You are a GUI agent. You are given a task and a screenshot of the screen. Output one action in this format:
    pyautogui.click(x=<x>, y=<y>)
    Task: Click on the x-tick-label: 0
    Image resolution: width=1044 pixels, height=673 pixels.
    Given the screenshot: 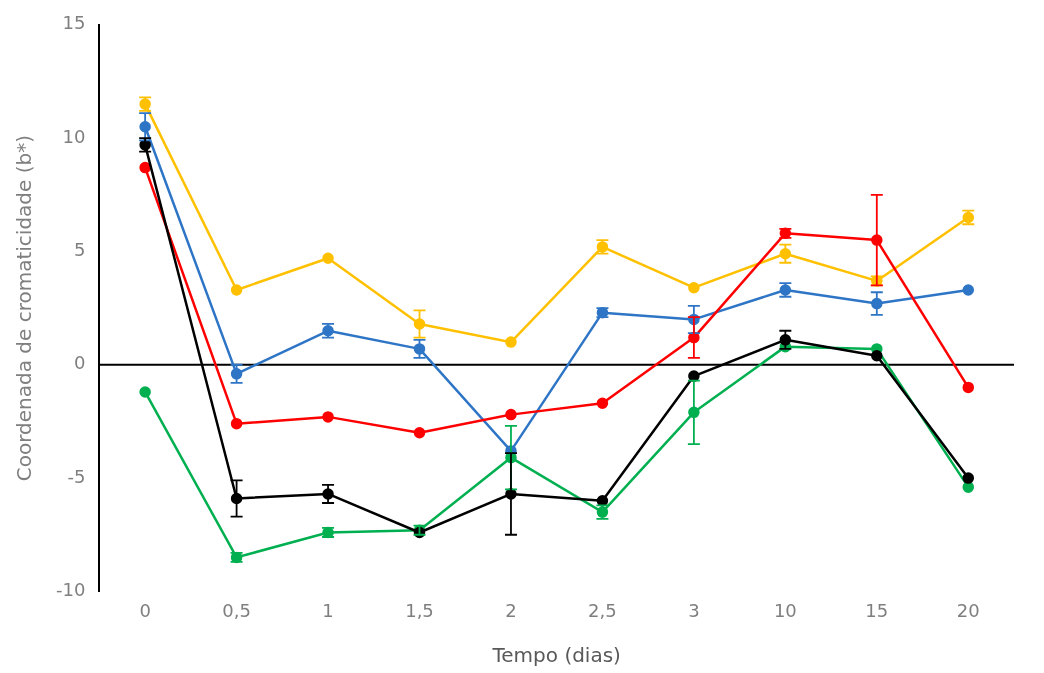 What is the action you would take?
    pyautogui.click(x=145, y=610)
    